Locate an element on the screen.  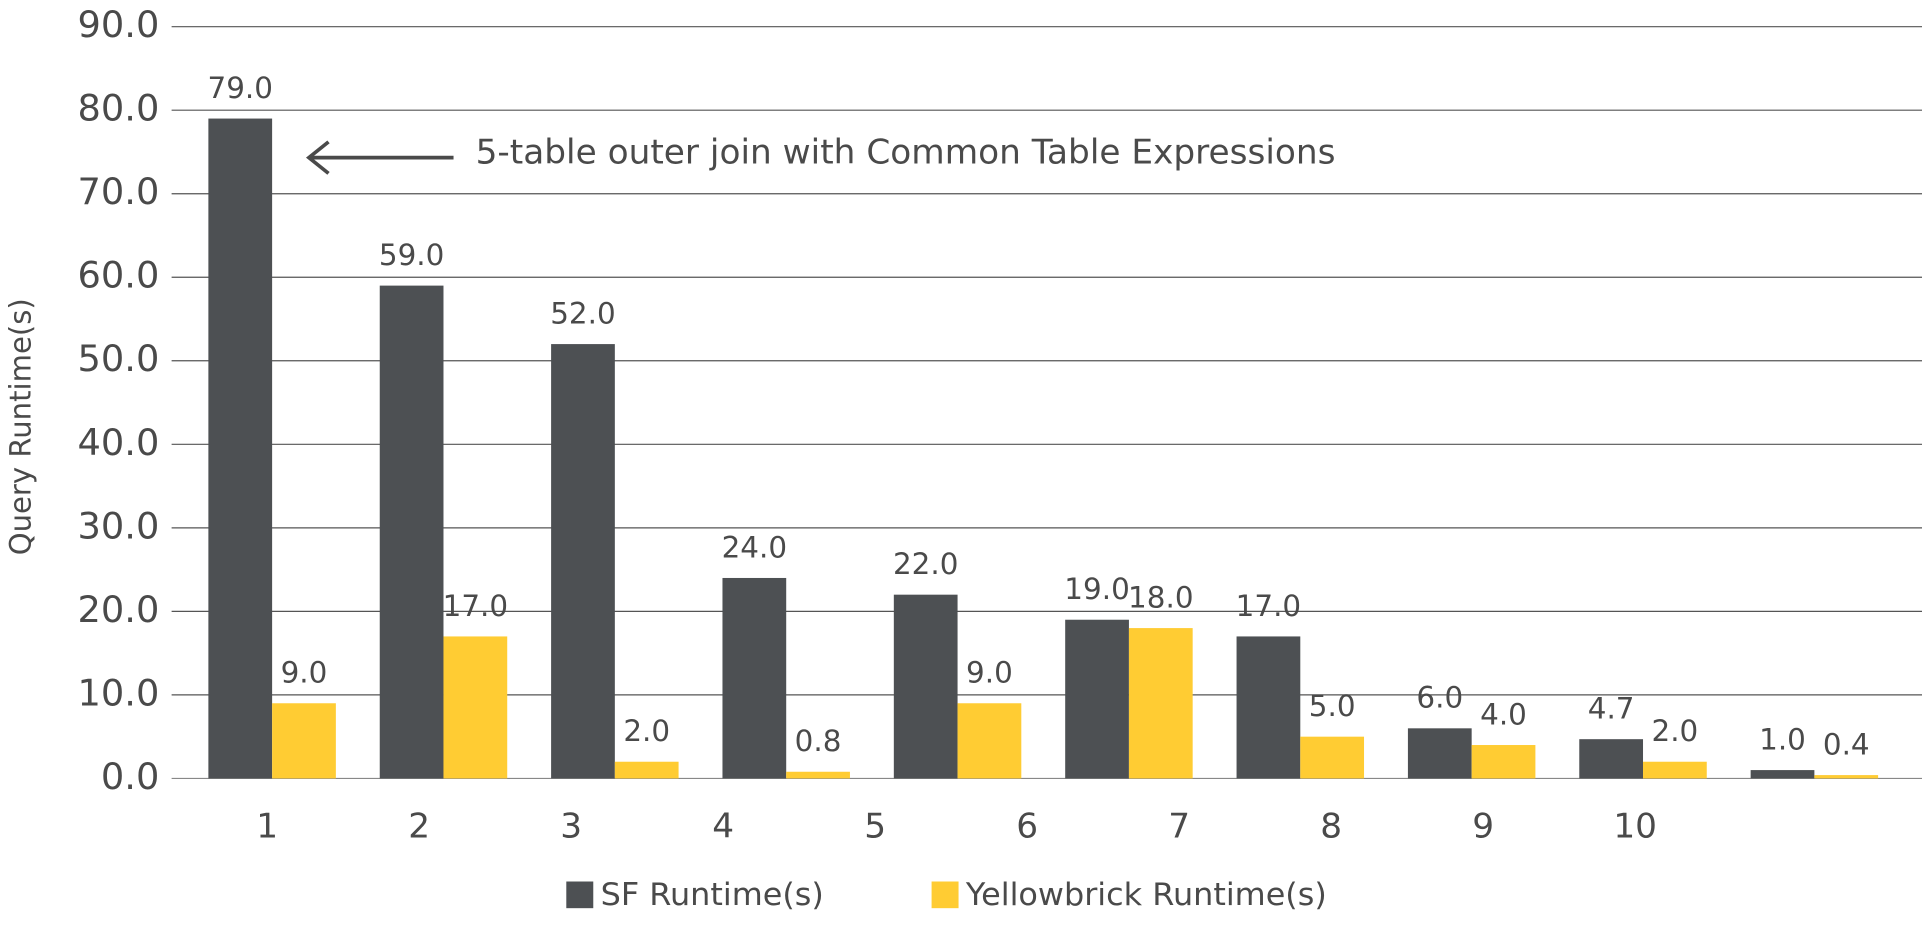
x-tick-label: 5 is located at coordinates (875, 827).